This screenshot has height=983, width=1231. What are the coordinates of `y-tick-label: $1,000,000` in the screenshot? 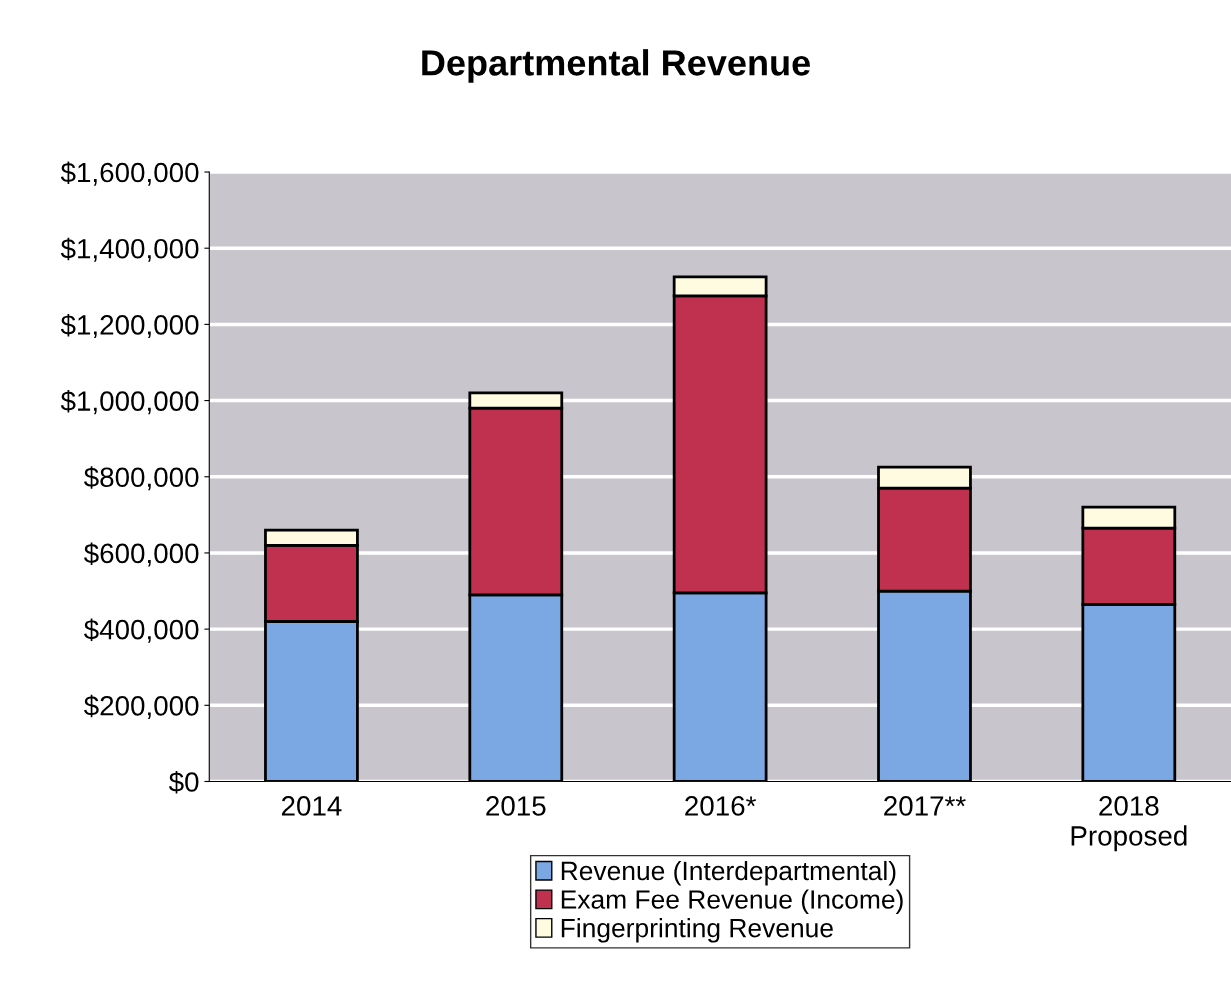 It's located at (129, 402).